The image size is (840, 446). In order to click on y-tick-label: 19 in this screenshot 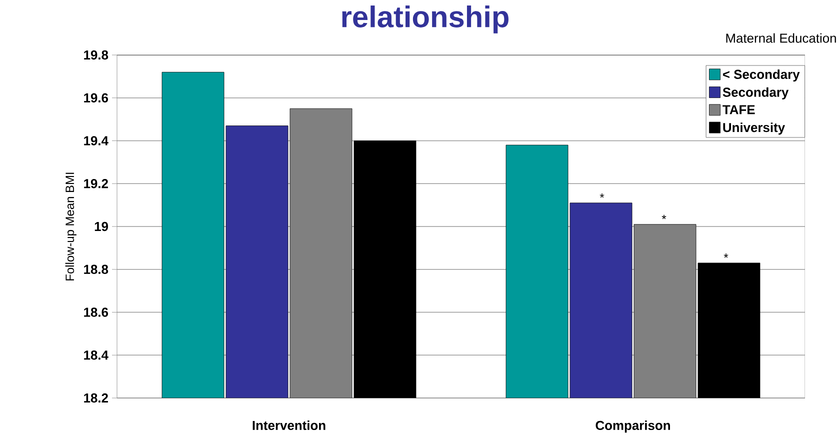, I will do `click(101, 227)`.